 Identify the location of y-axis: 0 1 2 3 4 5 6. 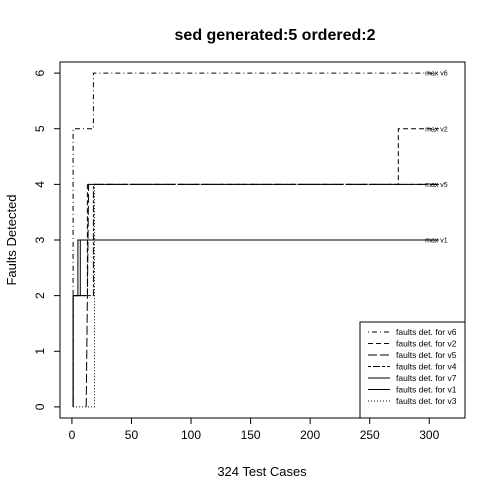
(46, 239).